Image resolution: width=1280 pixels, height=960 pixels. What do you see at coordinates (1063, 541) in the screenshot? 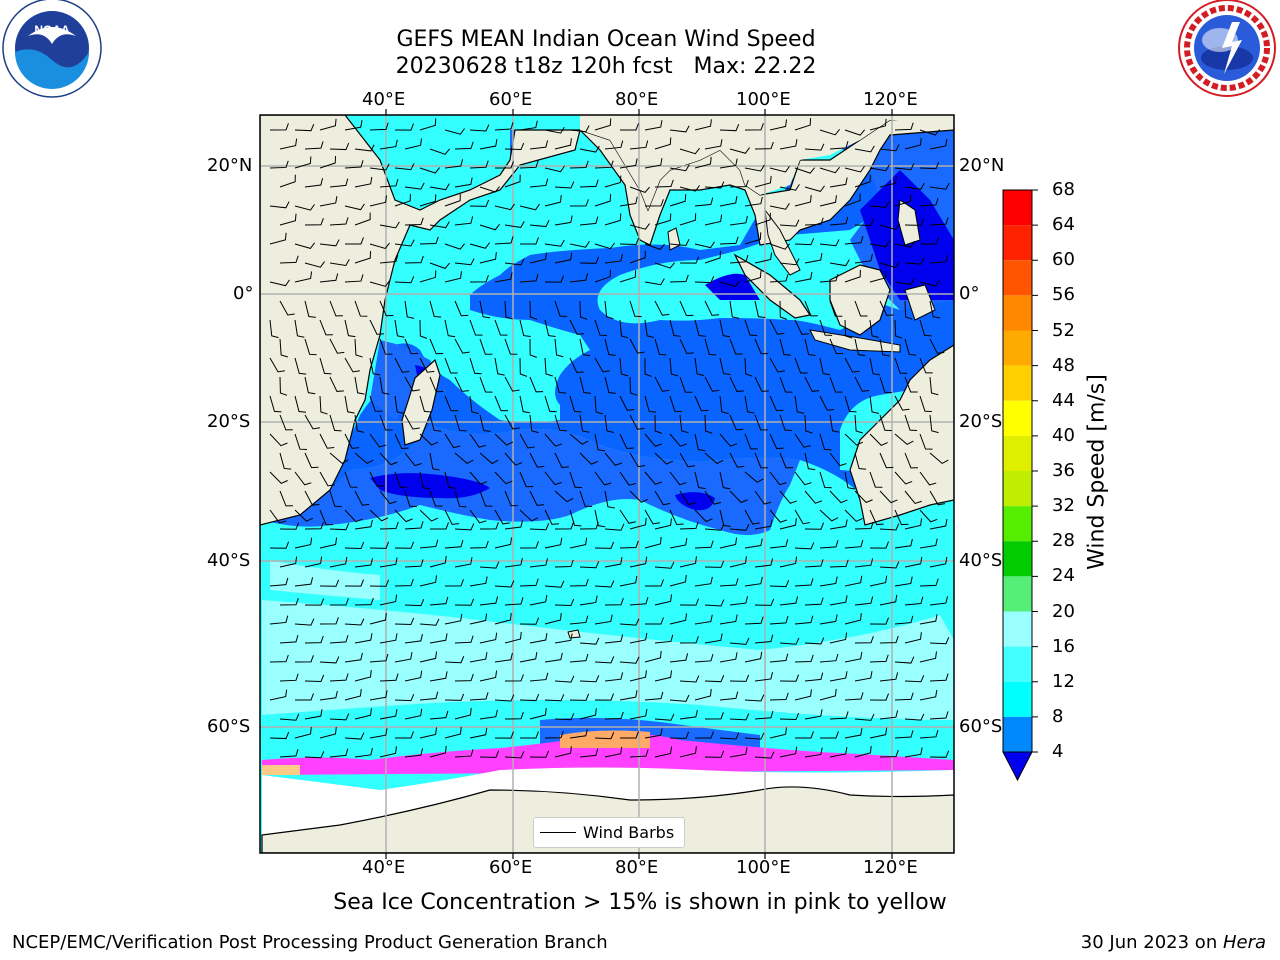
I see `colorbar-tick-label: 28` at bounding box center [1063, 541].